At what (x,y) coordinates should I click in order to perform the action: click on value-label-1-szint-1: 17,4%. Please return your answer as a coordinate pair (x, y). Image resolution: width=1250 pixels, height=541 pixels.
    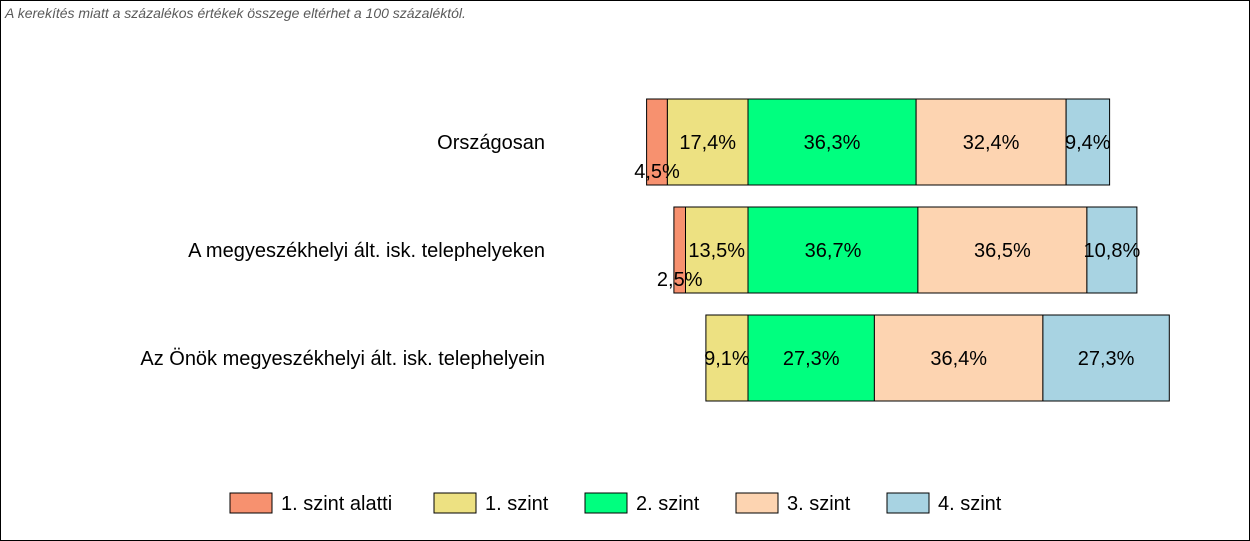
    Looking at the image, I should click on (707, 143).